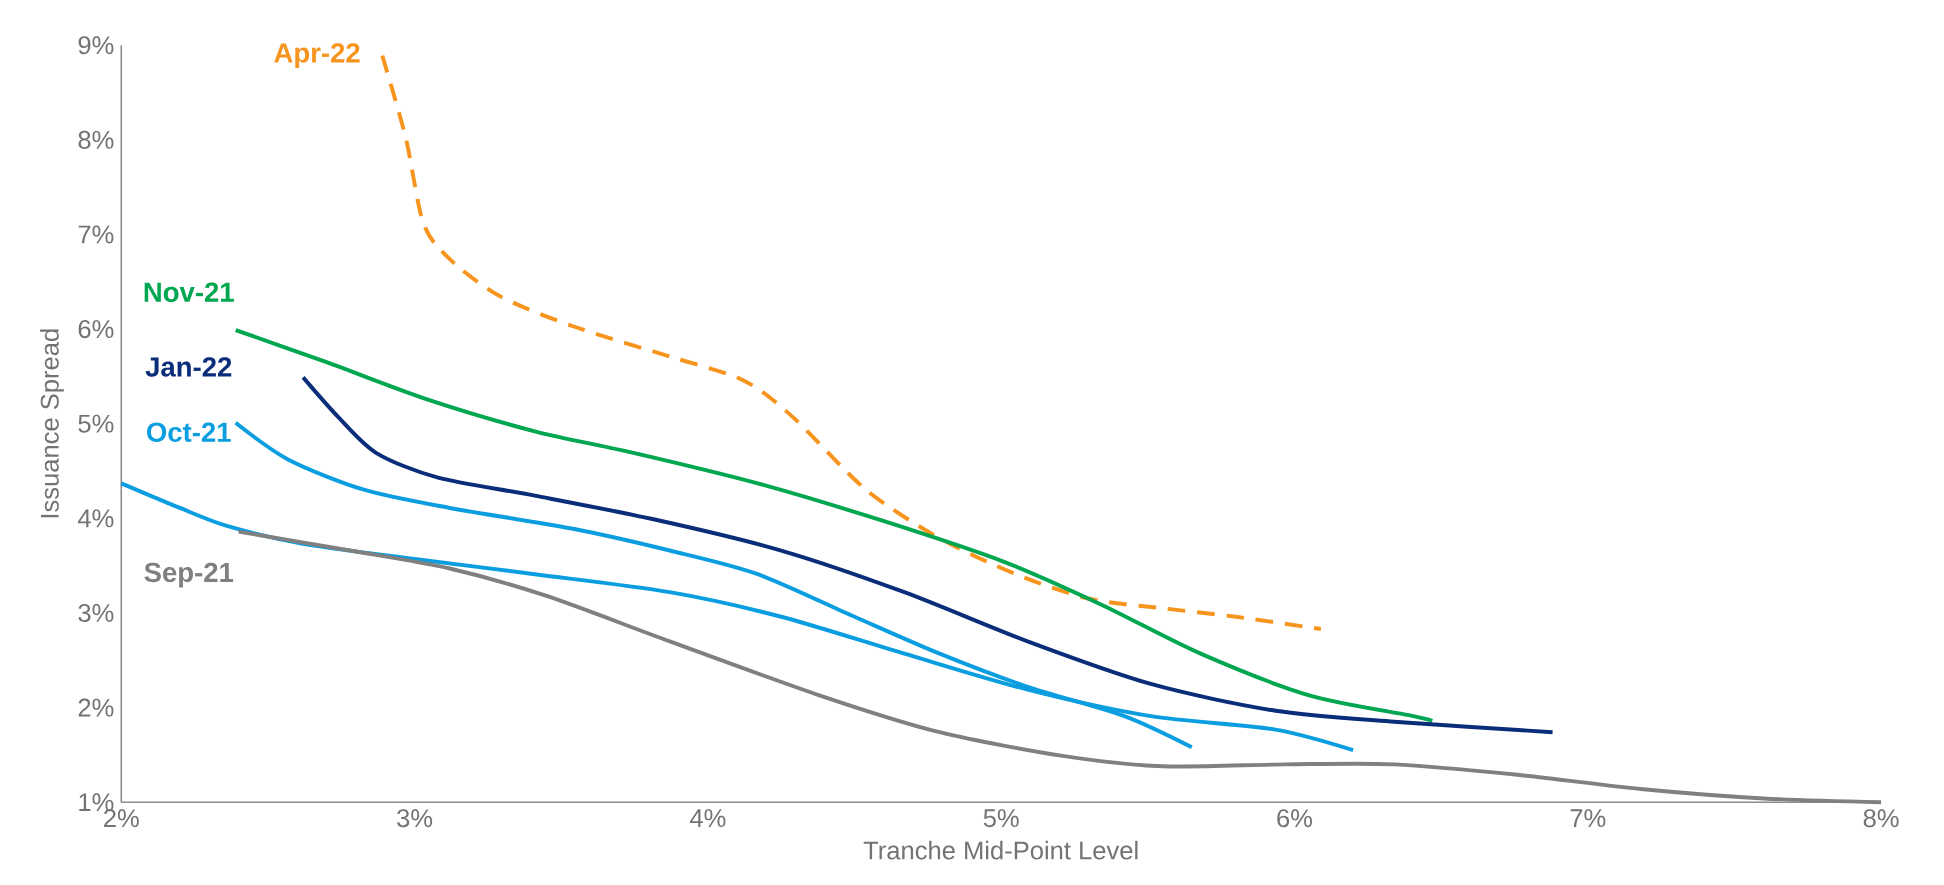 The height and width of the screenshot is (885, 1944). I want to click on x-tick-label: 8%, so click(1881, 818).